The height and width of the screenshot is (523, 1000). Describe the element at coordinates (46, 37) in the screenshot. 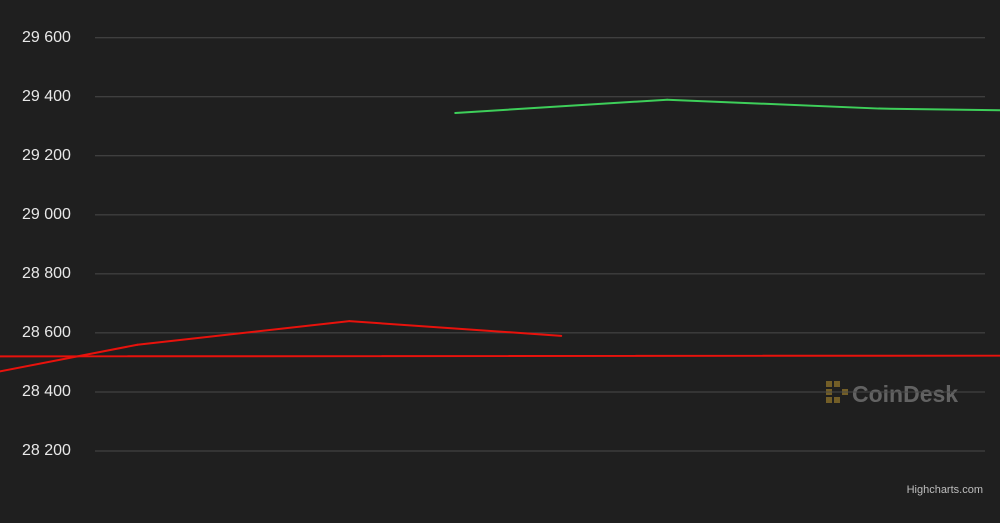

I see `y-tick-label: 29 600` at that location.